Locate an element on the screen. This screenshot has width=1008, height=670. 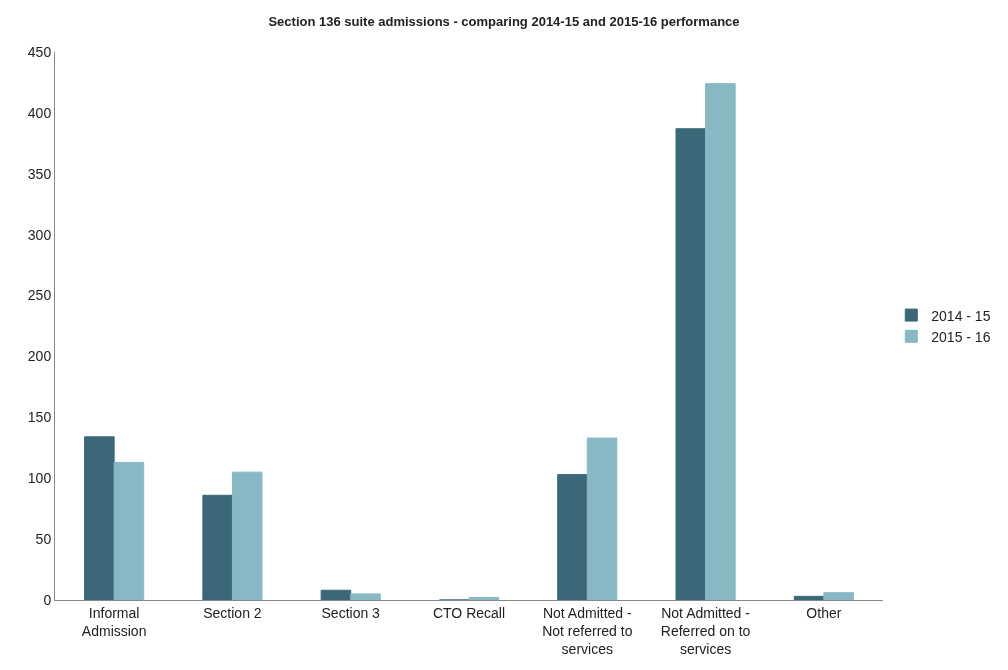
x-tick-label: Section 2 is located at coordinates (232, 612).